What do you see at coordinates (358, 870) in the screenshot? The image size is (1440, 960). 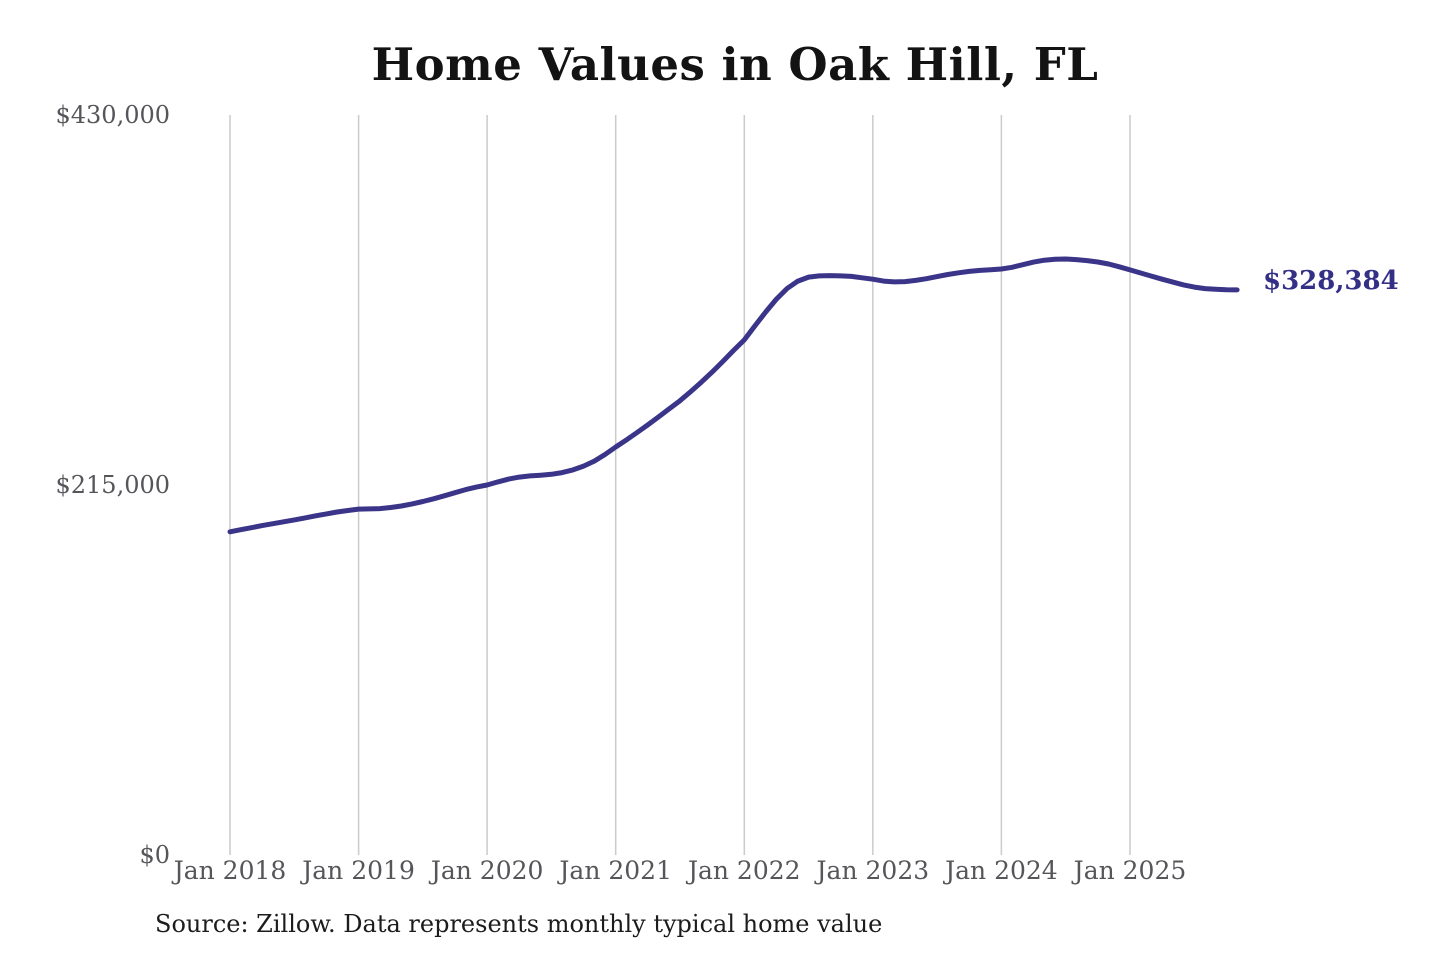 I see `x-axis-tick-label: Jan 2019` at bounding box center [358, 870].